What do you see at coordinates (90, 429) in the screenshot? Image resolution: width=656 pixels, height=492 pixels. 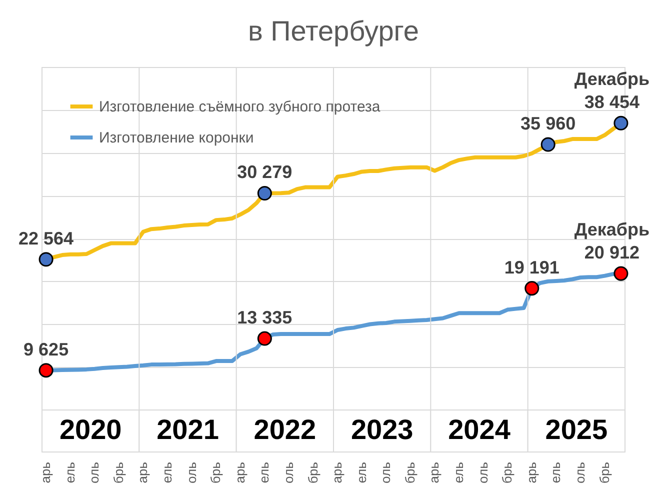 I see `text: 2020` at bounding box center [90, 429].